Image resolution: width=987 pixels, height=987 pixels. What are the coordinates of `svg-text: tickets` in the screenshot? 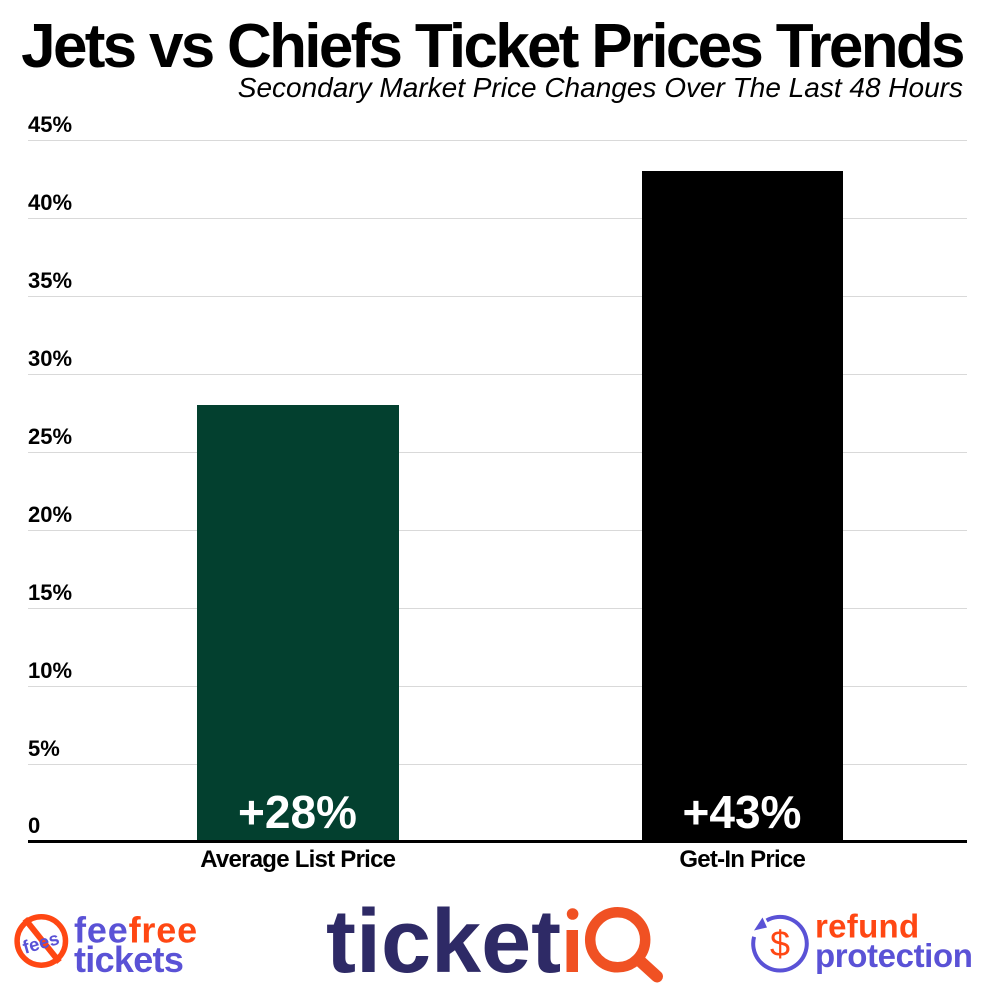 It's located at (128, 959).